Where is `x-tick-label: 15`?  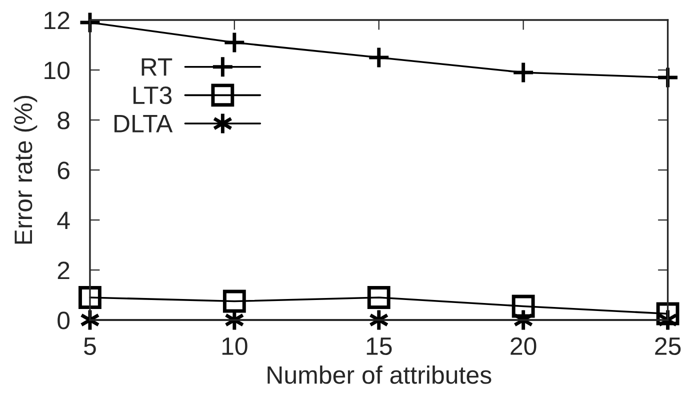
x-tick-label: 15 is located at coordinates (379, 347).